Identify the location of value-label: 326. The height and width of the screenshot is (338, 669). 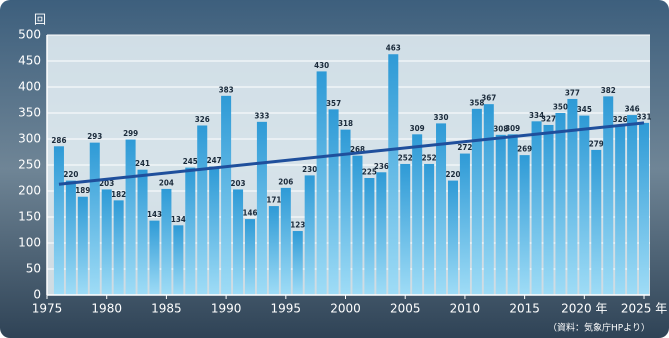
(620, 119).